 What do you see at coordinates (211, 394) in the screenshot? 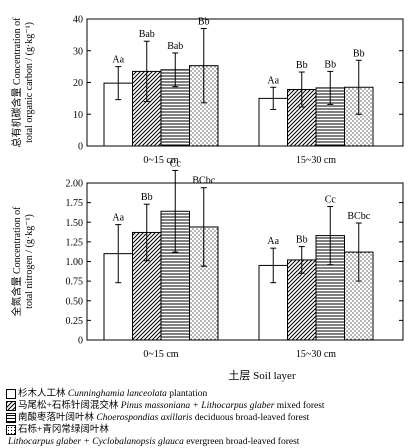
I see `legend-item: 杉木人工林 Cunninghamia lanceolata plantation` at bounding box center [211, 394].